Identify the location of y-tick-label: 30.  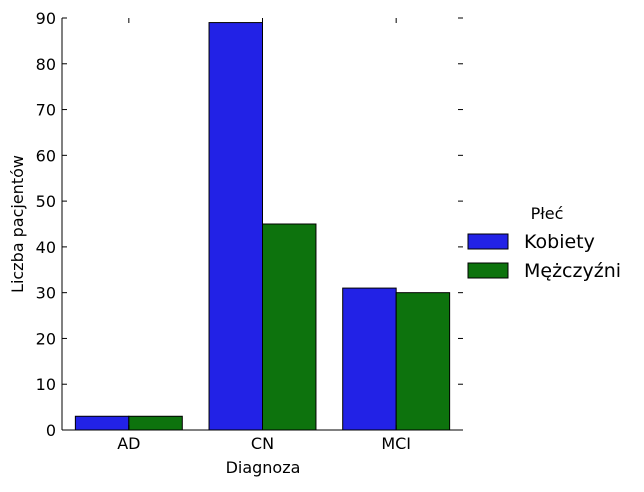
(46, 293).